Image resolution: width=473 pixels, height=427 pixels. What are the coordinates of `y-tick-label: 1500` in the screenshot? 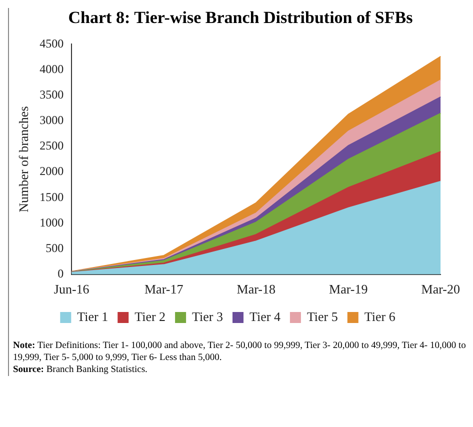 It's located at (52, 197).